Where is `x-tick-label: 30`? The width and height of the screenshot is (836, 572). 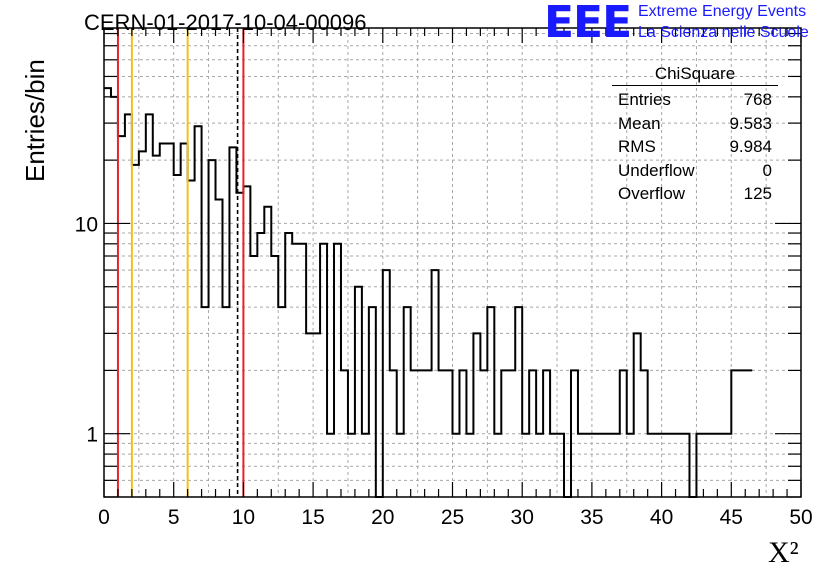
x-tick-label: 30 is located at coordinates (522, 517).